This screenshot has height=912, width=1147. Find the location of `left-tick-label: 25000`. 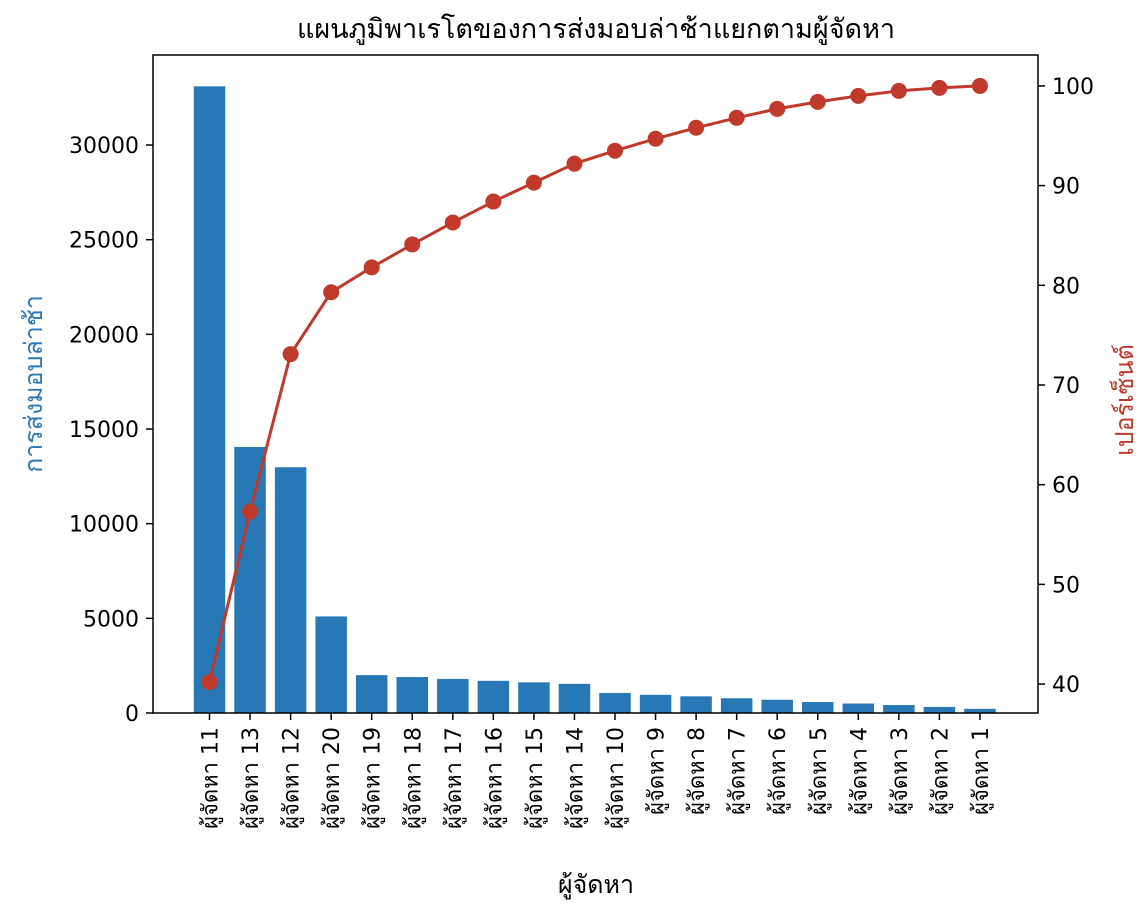

left-tick-label: 25000 is located at coordinates (104, 241).